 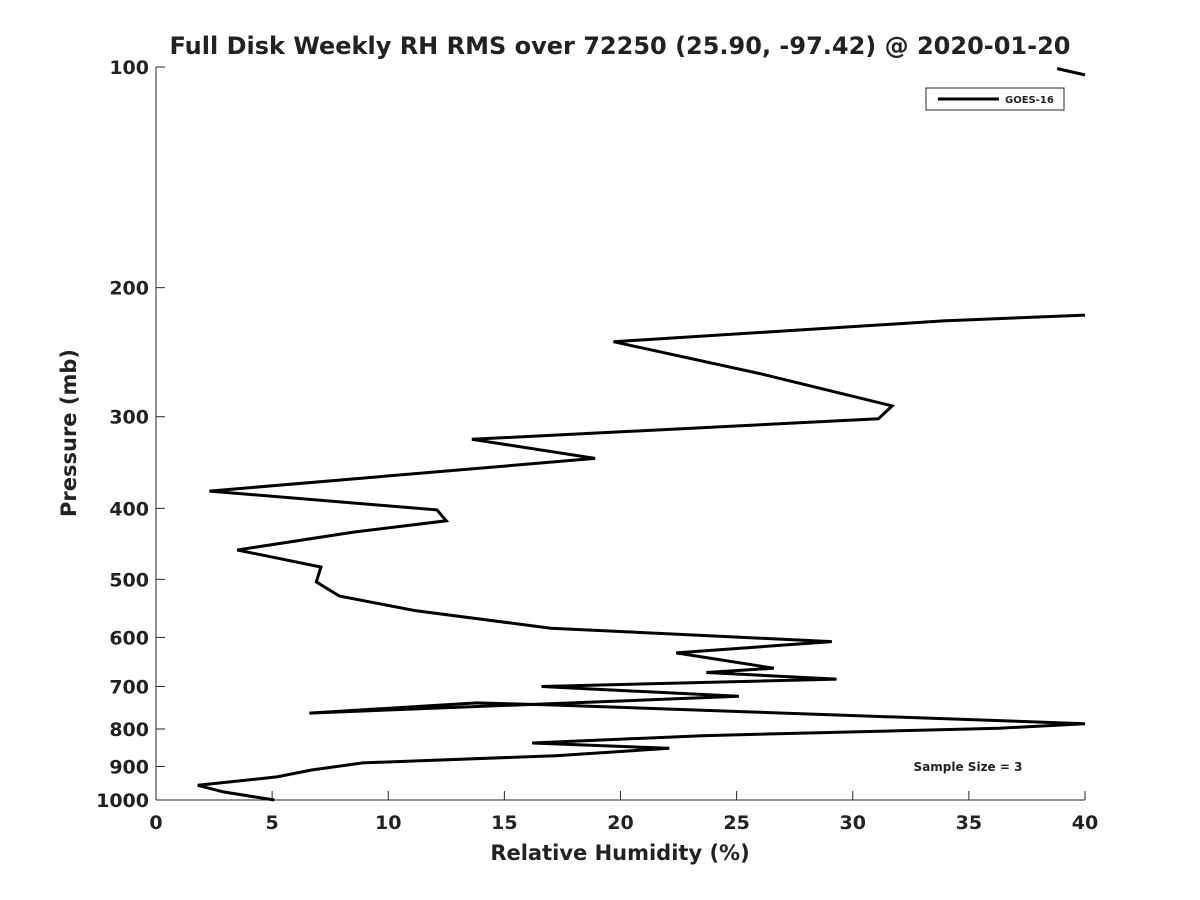 What do you see at coordinates (619, 853) in the screenshot?
I see `x-axis-label: Relative Humidity (%)` at bounding box center [619, 853].